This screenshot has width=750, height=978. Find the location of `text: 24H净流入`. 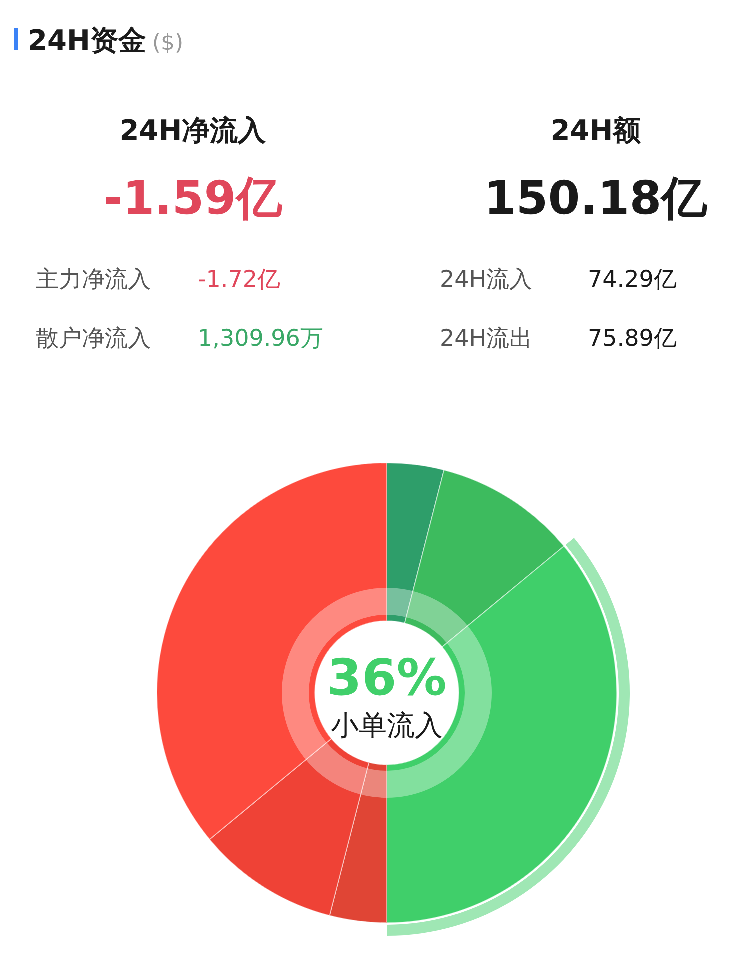

text: 24H净流入 is located at coordinates (193, 131).